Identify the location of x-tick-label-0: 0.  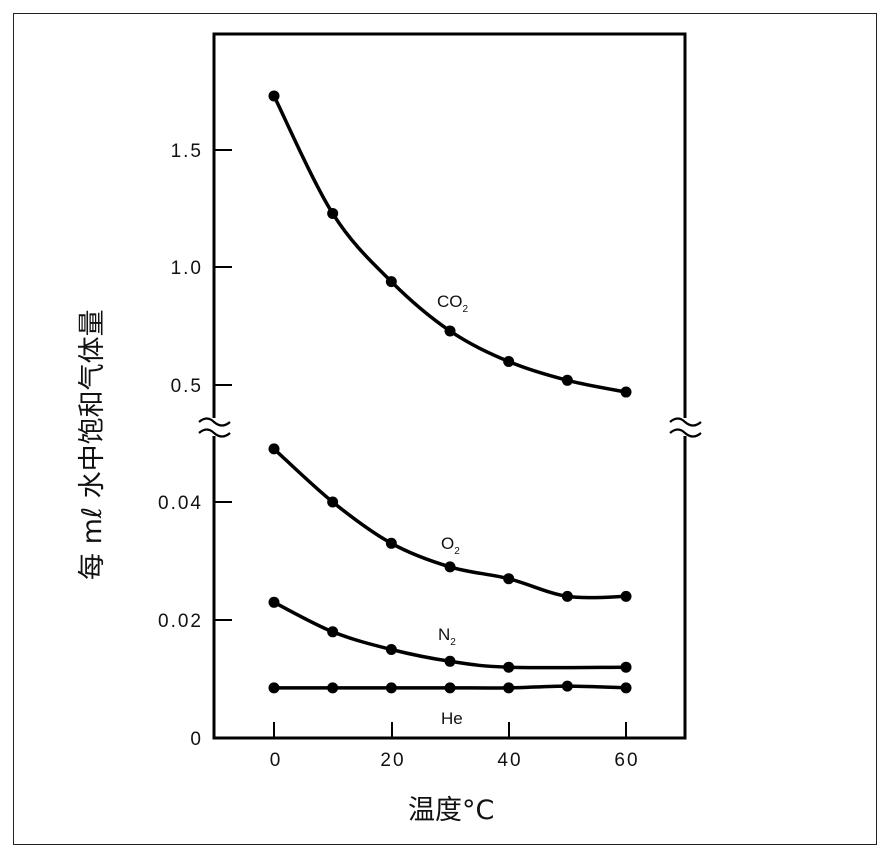
(276, 760).